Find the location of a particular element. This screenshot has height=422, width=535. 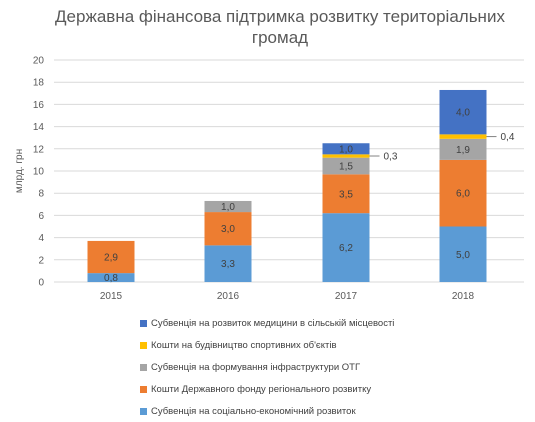

x-tick-label: 2017 is located at coordinates (346, 296).